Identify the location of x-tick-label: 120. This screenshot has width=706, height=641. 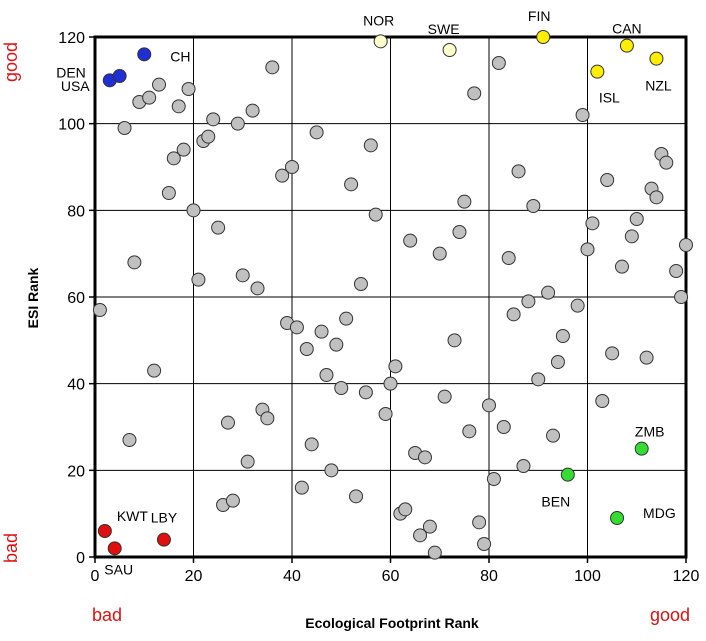
(686, 576).